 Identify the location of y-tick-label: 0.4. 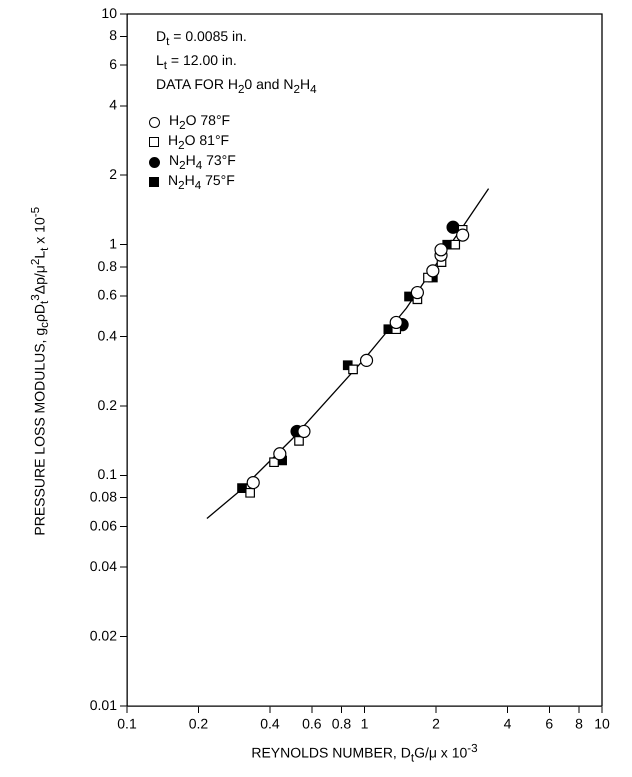
(108, 335).